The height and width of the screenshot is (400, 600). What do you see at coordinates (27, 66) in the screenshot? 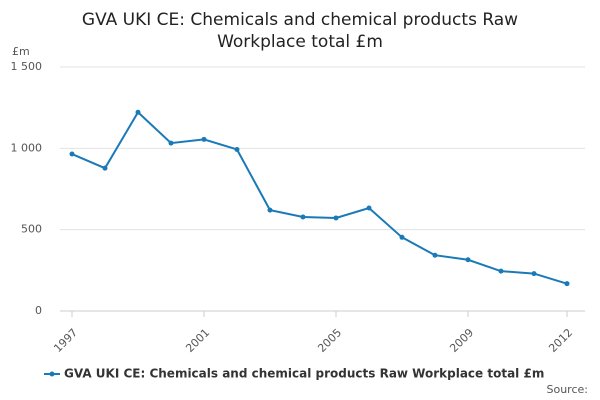
I see `y-tick-label: 1 500` at bounding box center [27, 66].